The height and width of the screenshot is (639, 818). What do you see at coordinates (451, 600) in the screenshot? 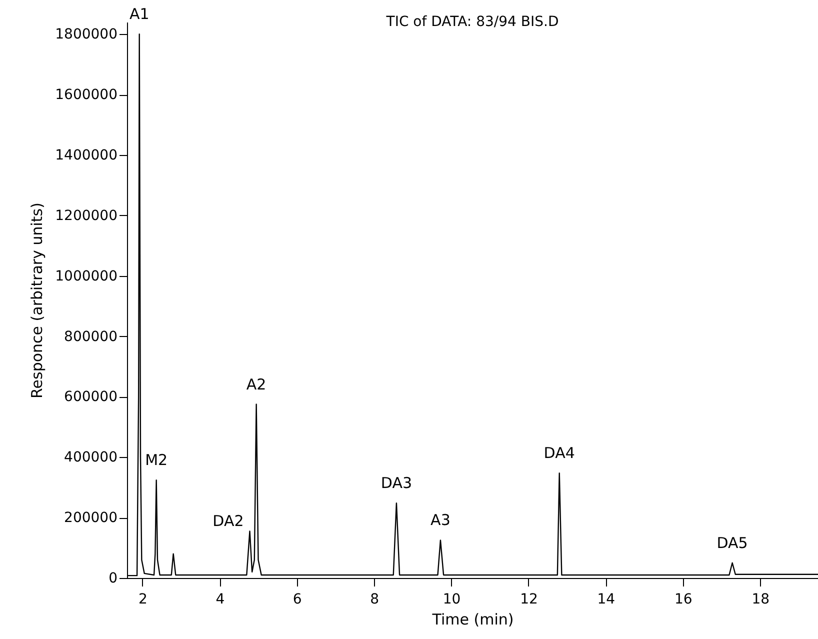
I see `x-tick-label: 10` at bounding box center [451, 600].